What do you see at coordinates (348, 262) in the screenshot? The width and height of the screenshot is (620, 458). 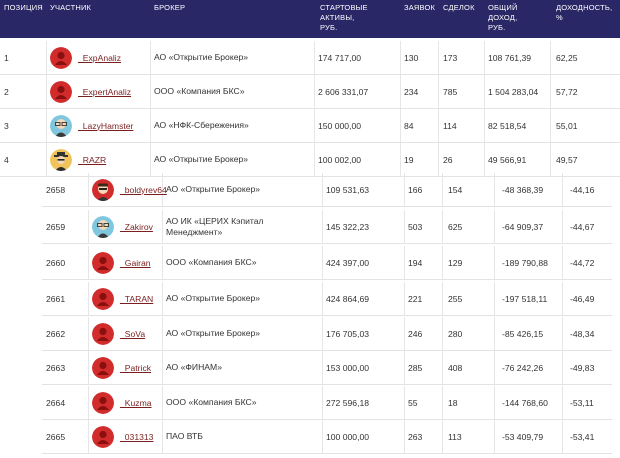 I see `start-assets-cell: 424 397,00` at bounding box center [348, 262].